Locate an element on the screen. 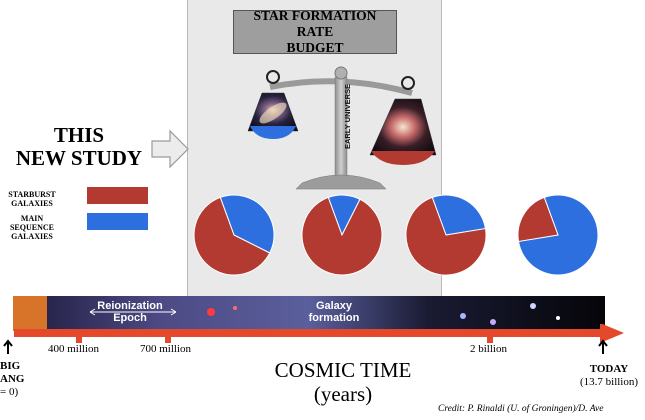 This screenshot has width=645, height=420. study-line-1: THIS is located at coordinates (79, 135).